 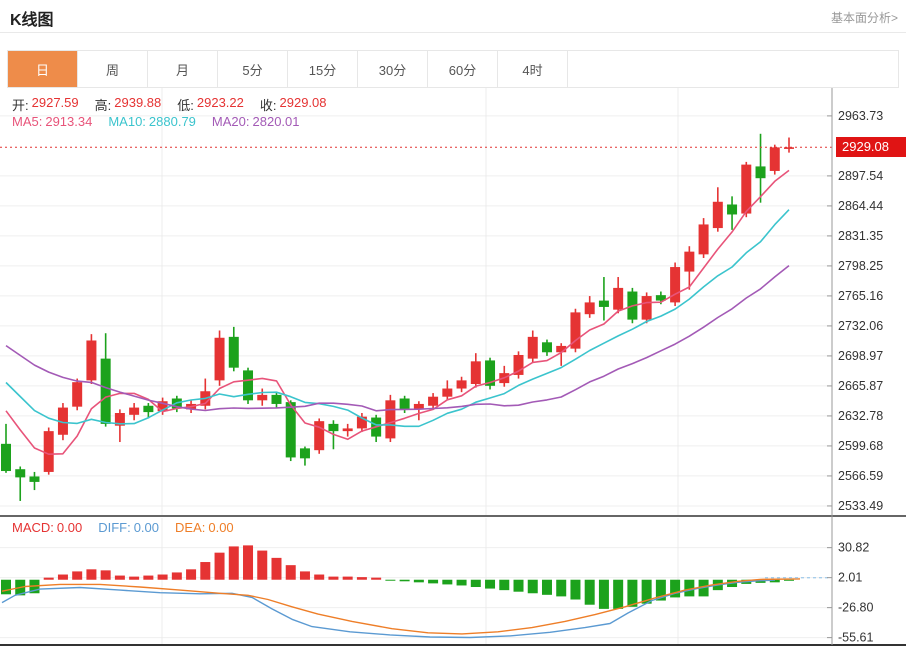 I want to click on ma20-label: MA20:, so click(x=230, y=121).